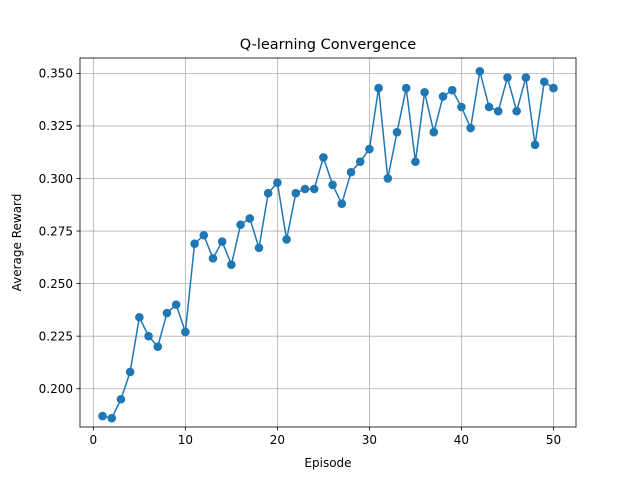 Image resolution: width=640 pixels, height=480 pixels. Describe the element at coordinates (56, 336) in the screenshot. I see `y-tick-label: 0.225` at that location.